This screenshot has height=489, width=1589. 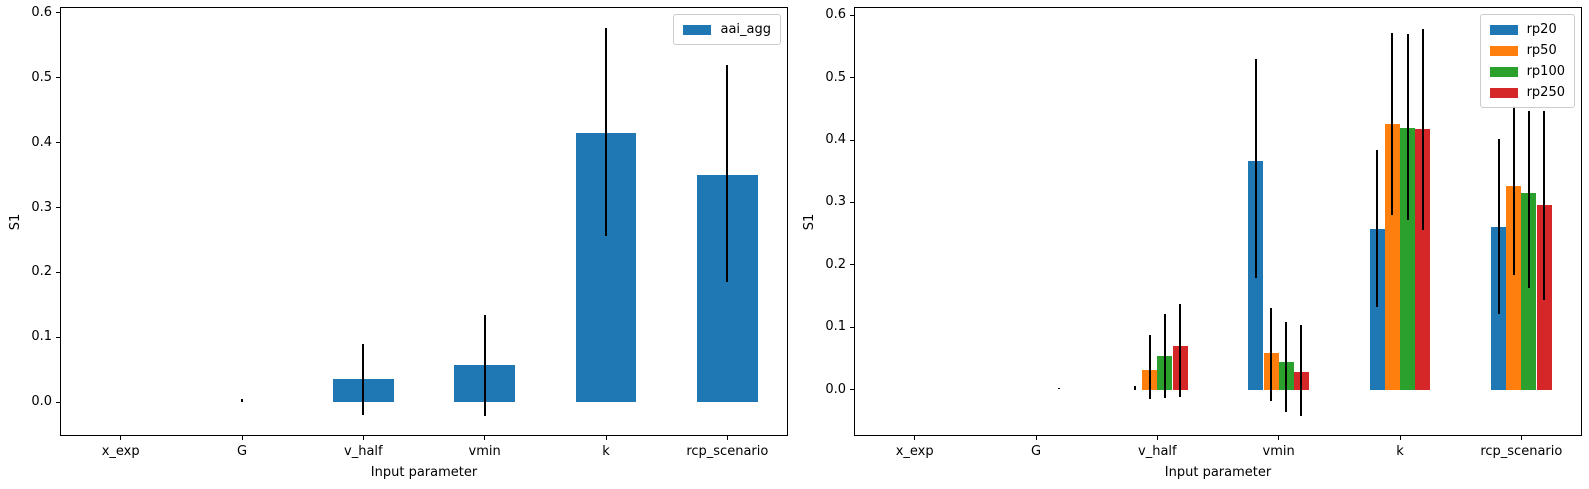 I want to click on legend-label-rp100: rp100, so click(x=1545, y=71).